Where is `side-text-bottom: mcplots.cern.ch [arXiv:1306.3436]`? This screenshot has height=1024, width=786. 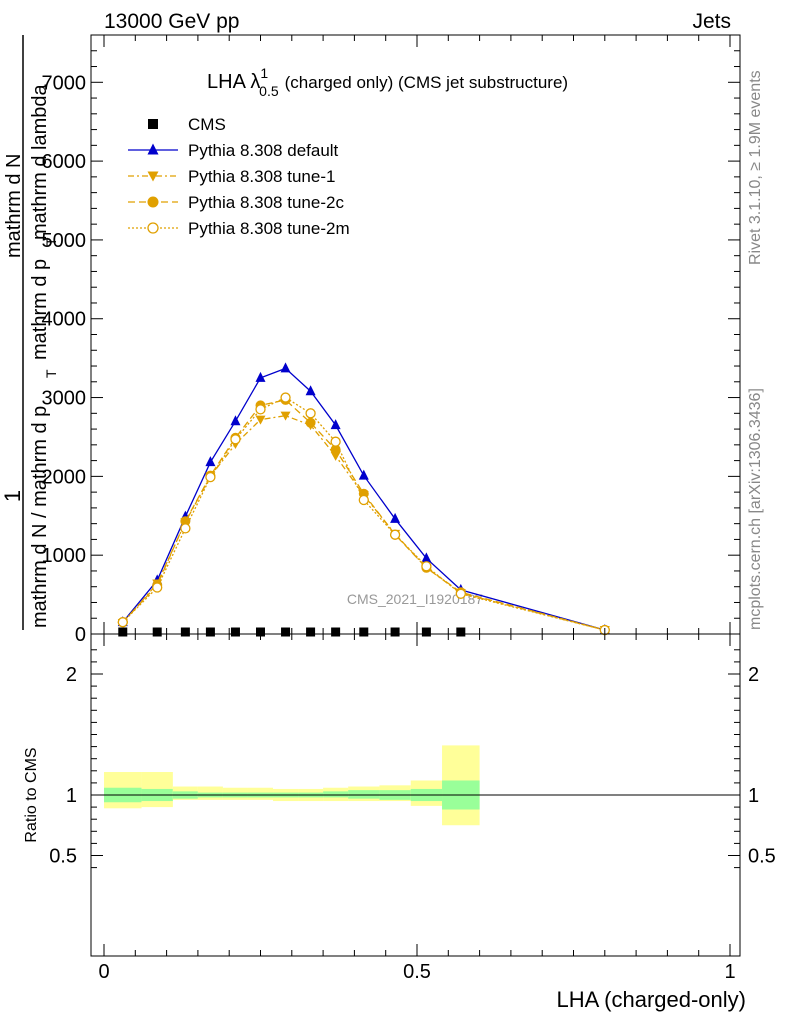
side-text-bottom: mcplots.cern.ch [arXiv:1306.3436] is located at coordinates (755, 509).